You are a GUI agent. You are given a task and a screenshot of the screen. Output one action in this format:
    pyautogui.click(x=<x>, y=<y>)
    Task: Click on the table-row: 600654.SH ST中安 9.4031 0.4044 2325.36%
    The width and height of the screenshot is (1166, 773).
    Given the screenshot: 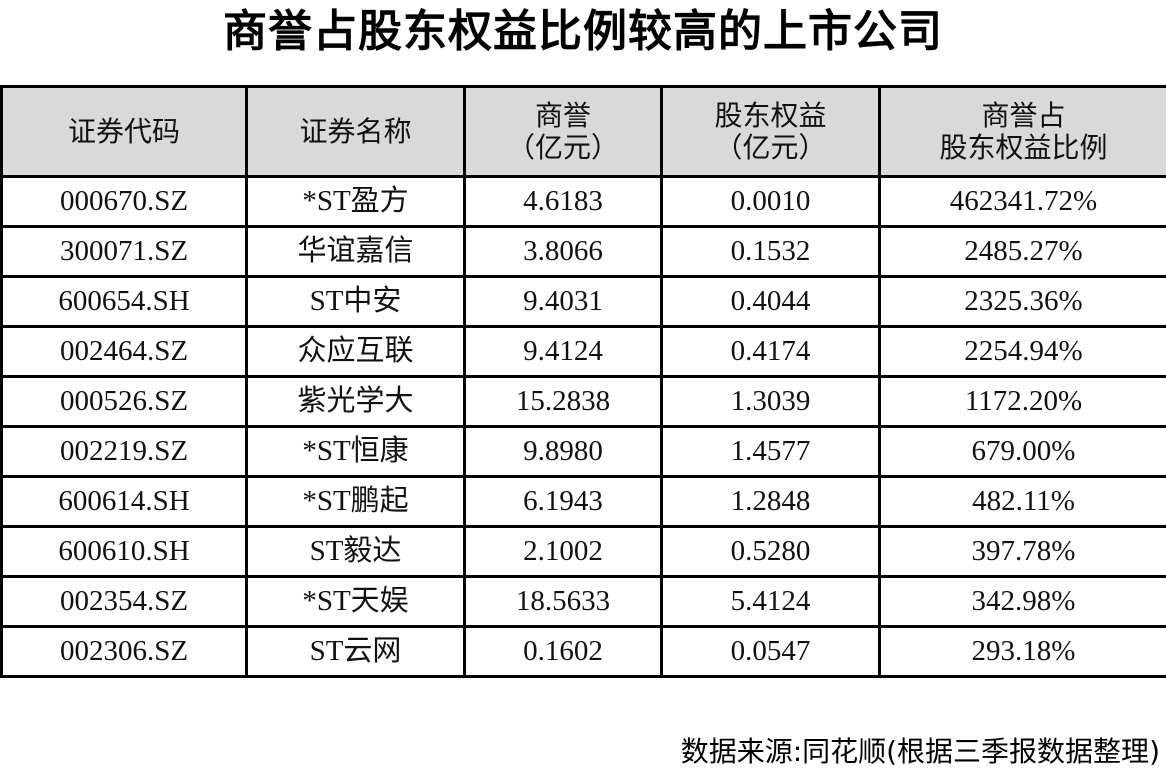 What is the action you would take?
    pyautogui.click(x=583, y=301)
    